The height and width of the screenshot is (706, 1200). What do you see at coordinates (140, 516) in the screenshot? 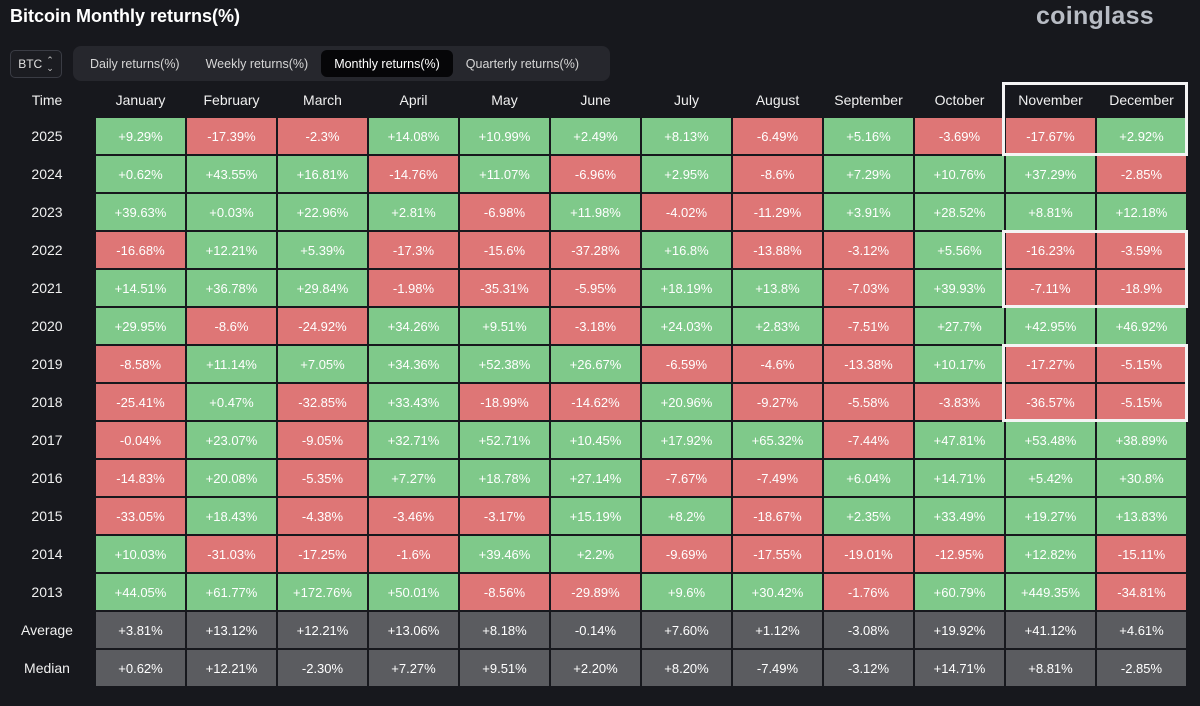
I see `return-cell: -33.05%` at bounding box center [140, 516].